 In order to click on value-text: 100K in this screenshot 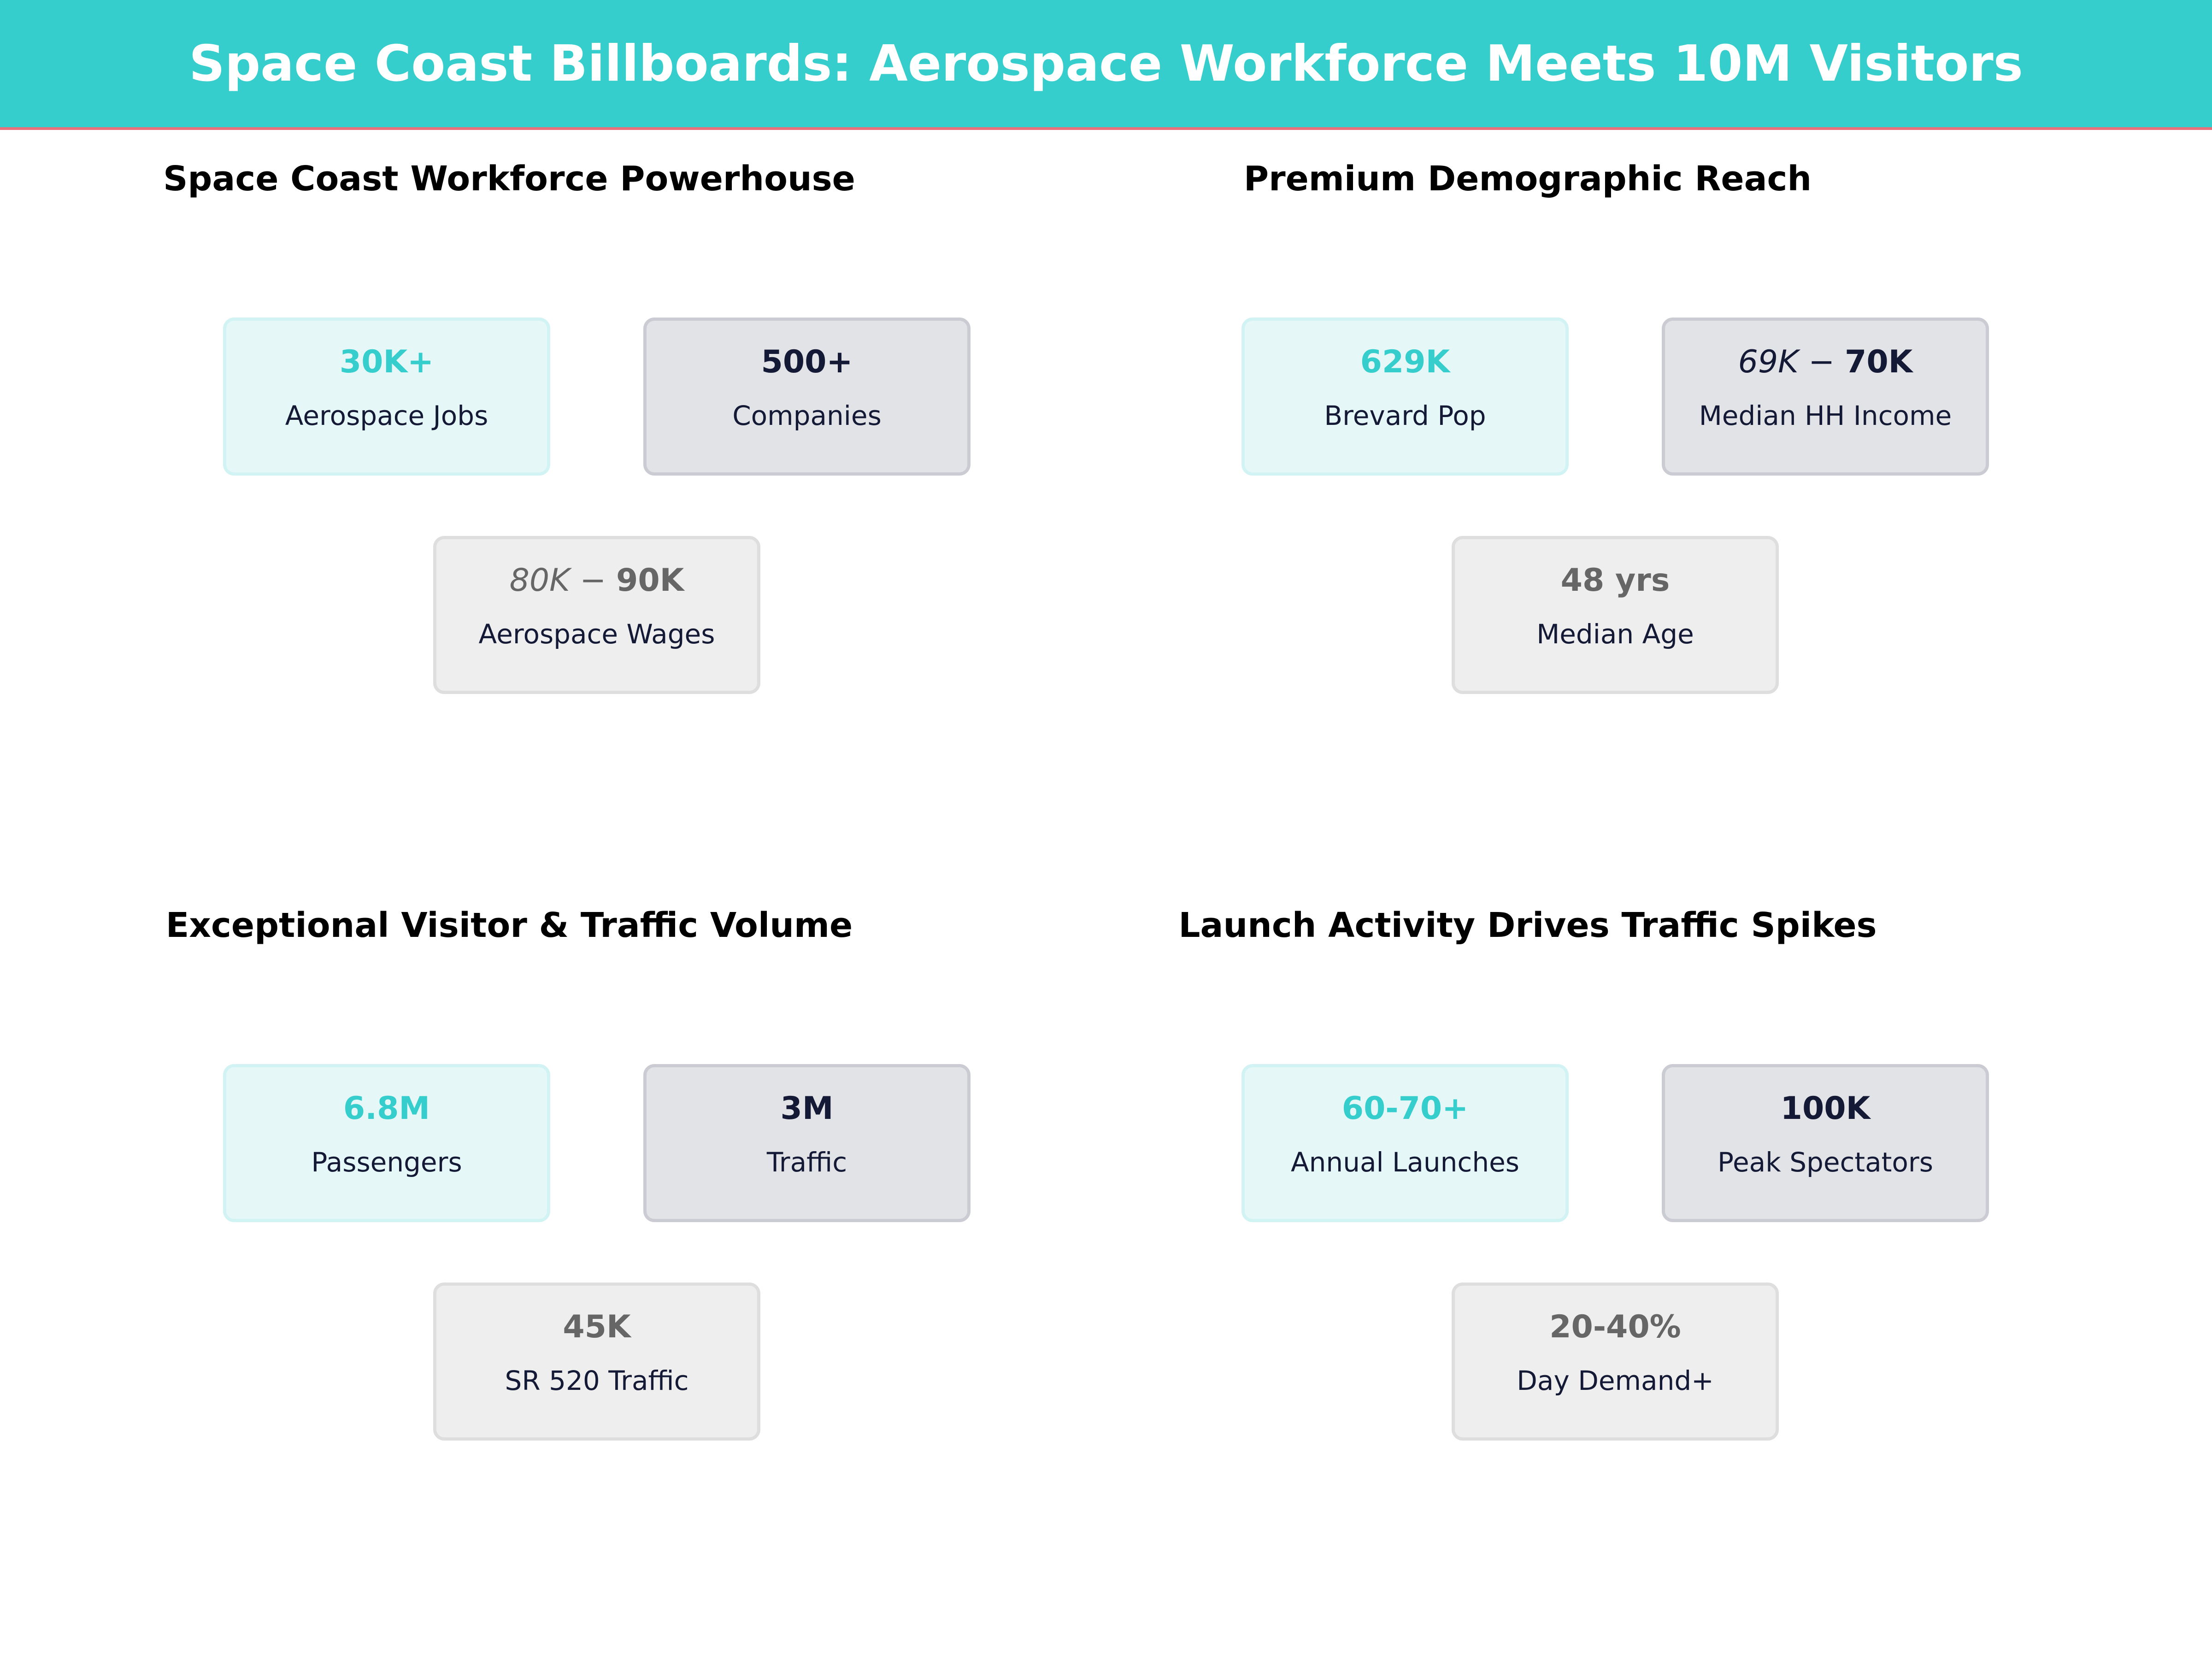, I will do `click(1825, 1108)`.